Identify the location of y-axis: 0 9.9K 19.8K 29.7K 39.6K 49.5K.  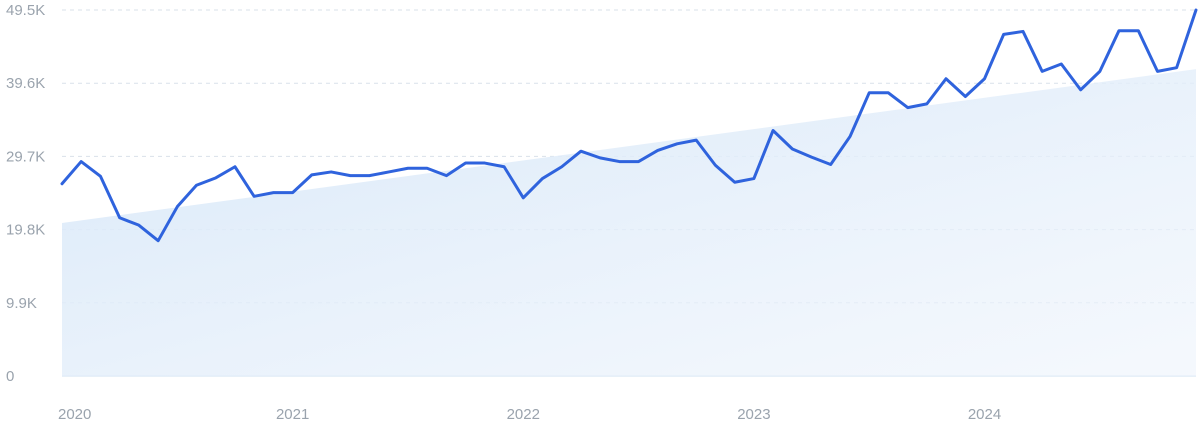
(25, 193).